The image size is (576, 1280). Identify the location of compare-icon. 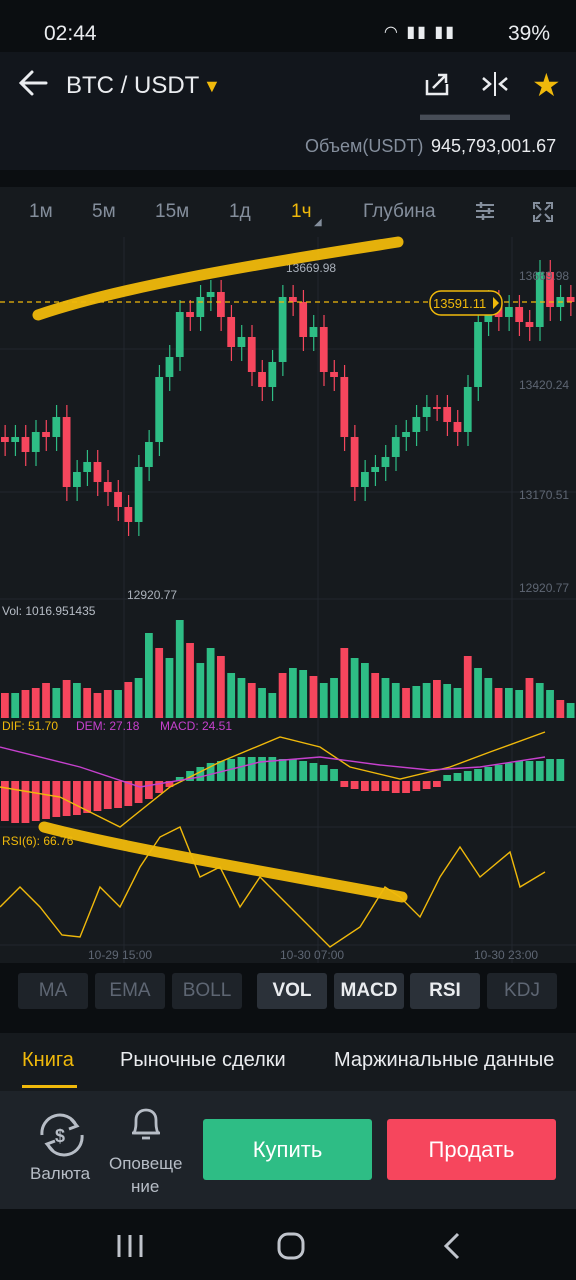
(495, 84).